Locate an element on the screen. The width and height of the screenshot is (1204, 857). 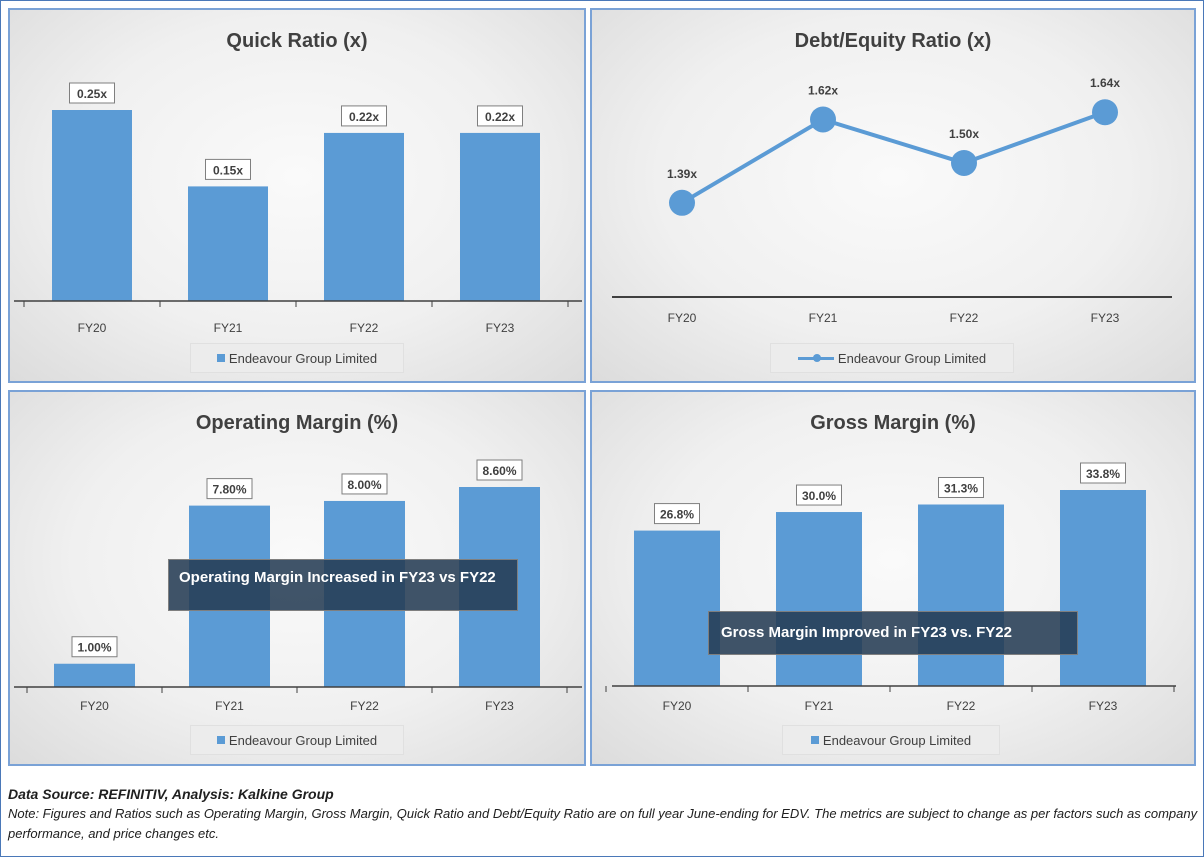
data-label-fy20: 26.8% is located at coordinates (677, 515).